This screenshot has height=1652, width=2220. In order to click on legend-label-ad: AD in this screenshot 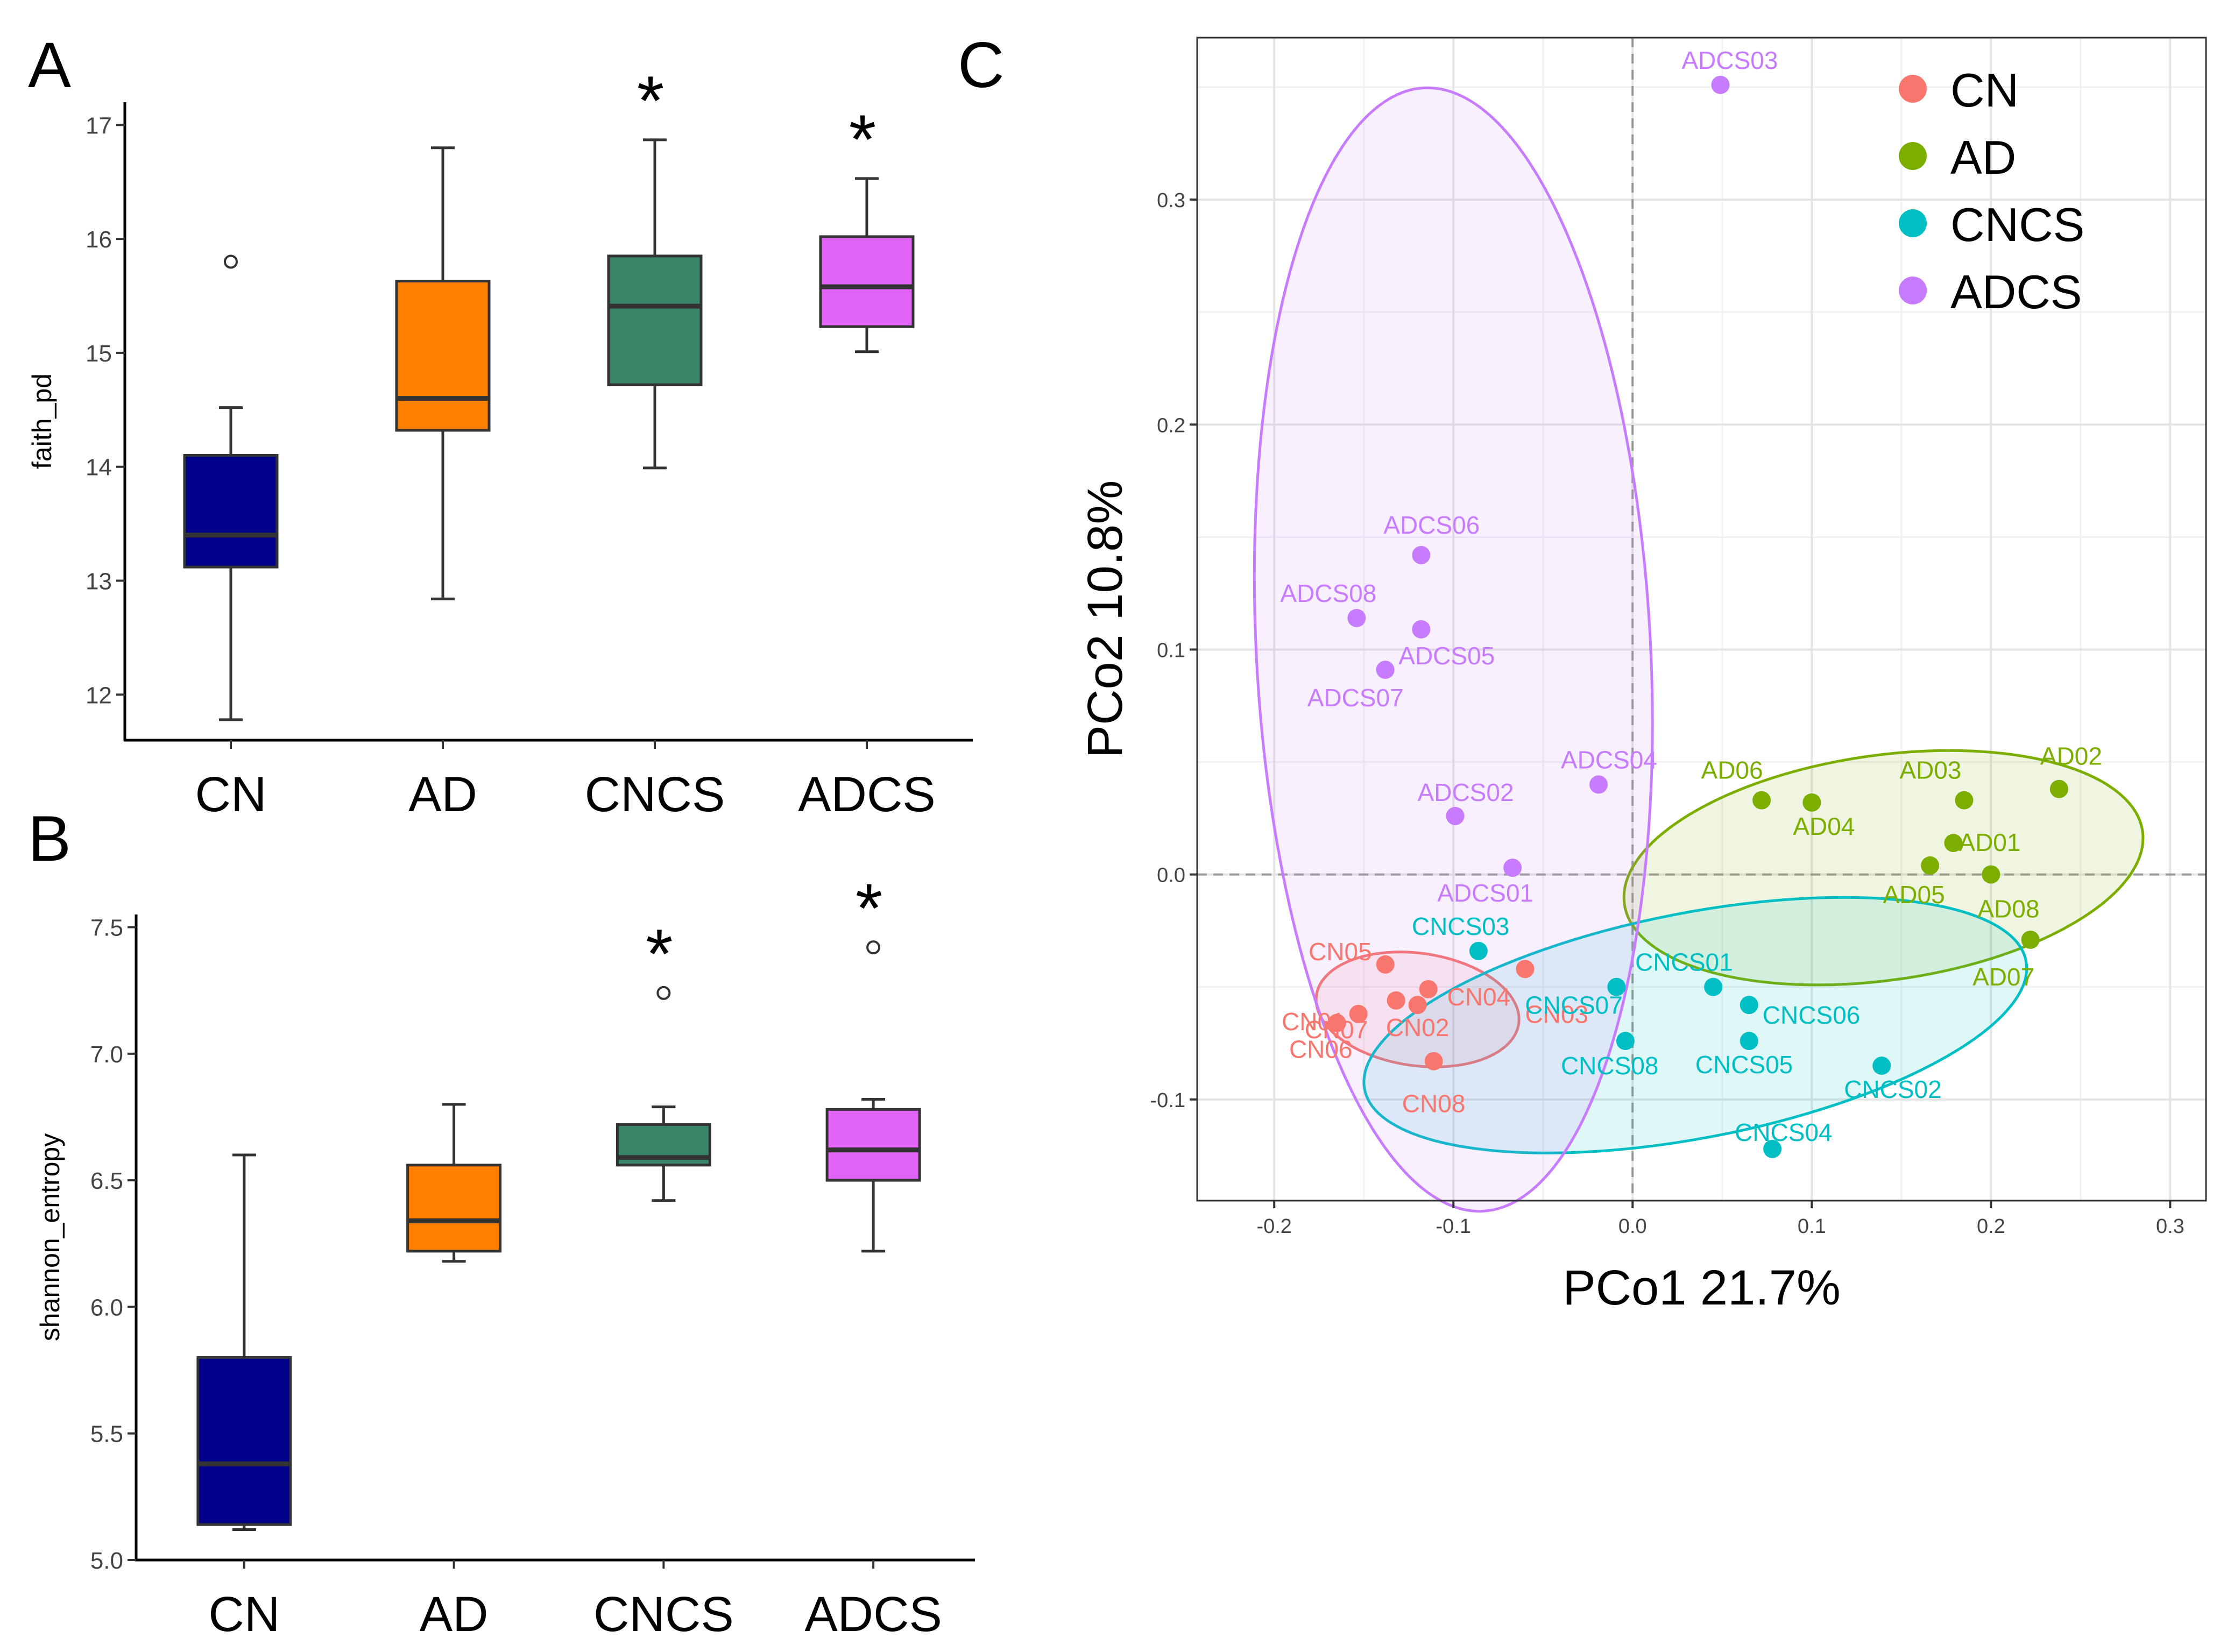, I will do `click(1983, 157)`.